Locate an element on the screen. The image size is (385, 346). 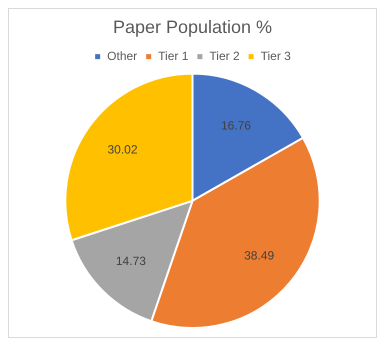
data-label: 30.02 is located at coordinates (122, 149).